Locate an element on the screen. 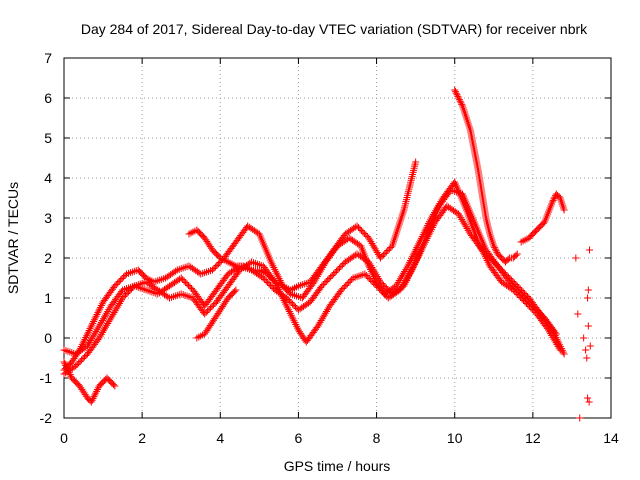 Image resolution: width=640 pixels, height=480 pixels. y-tick-label: -2 is located at coordinates (46, 418).